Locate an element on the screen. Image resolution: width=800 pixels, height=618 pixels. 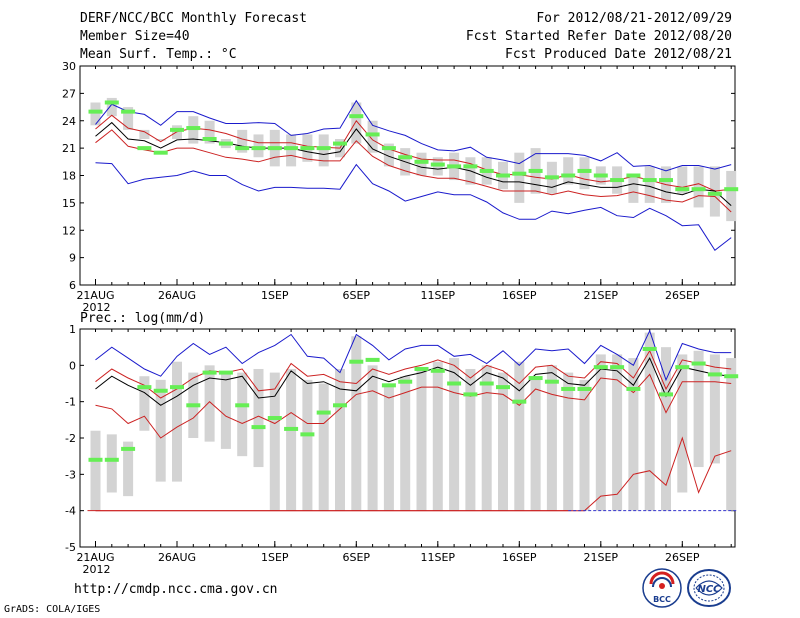
y-tick-label: 12 is located at coordinates (69, 230).